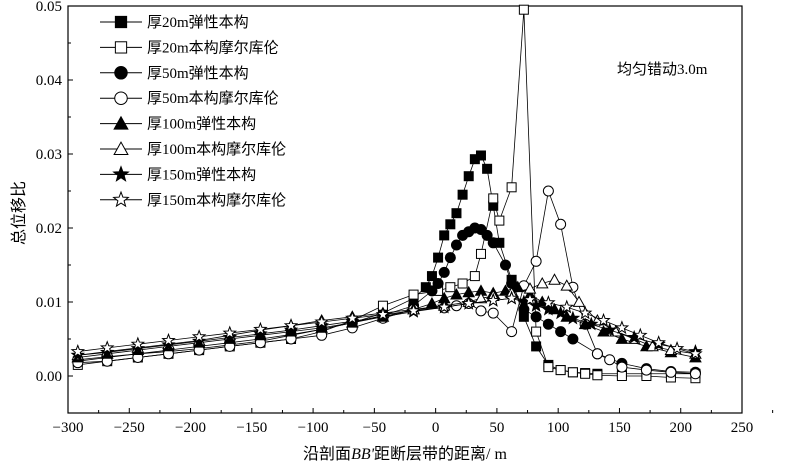 This screenshot has width=785, height=464. What do you see at coordinates (49, 192) in the screenshot?
I see `y-tick-labels: 0.00 0.01 0.02 0.03 0.04 0.05` at bounding box center [49, 192].